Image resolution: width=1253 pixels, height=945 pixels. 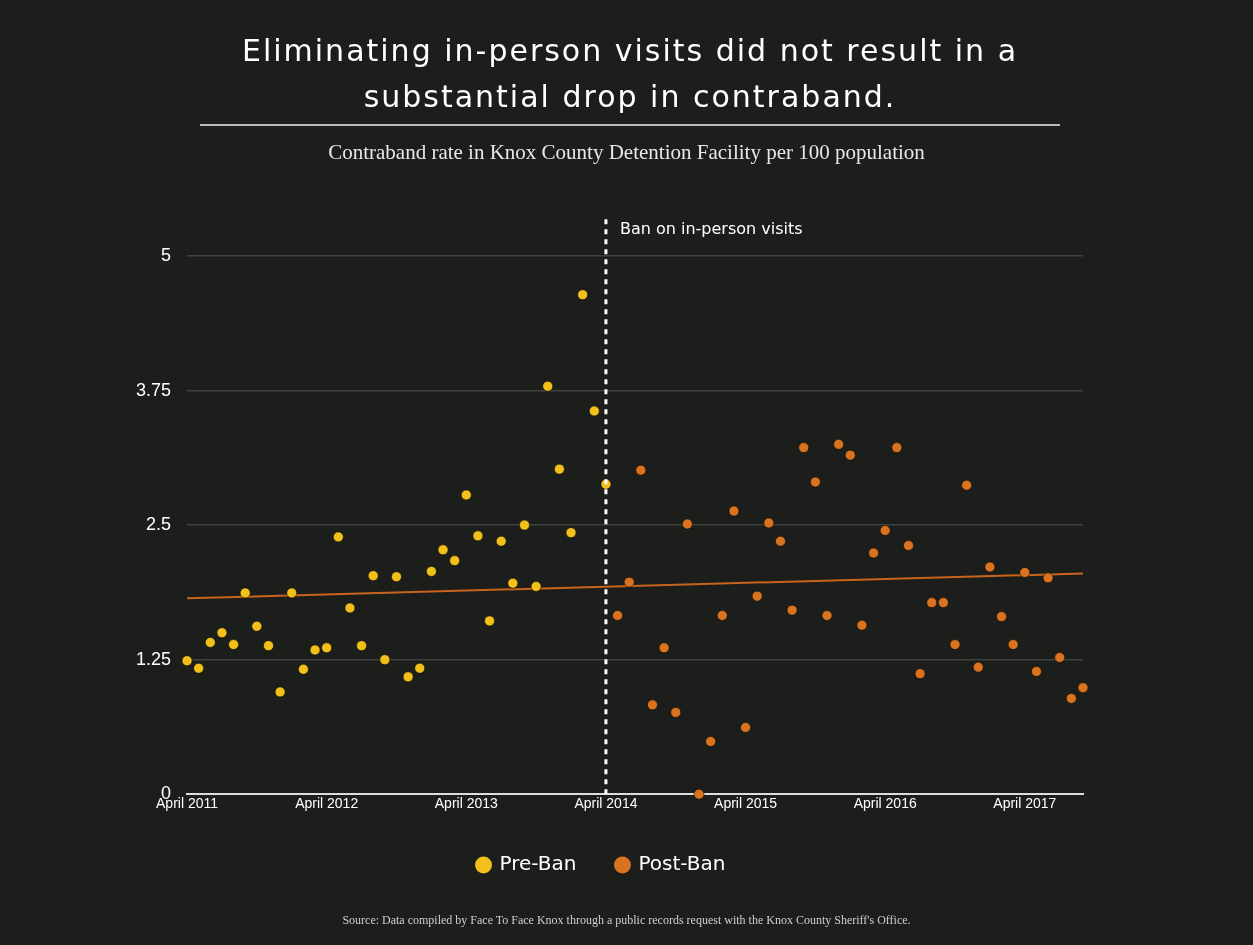 I want to click on y-tick-label: 1.25, so click(x=153, y=658).